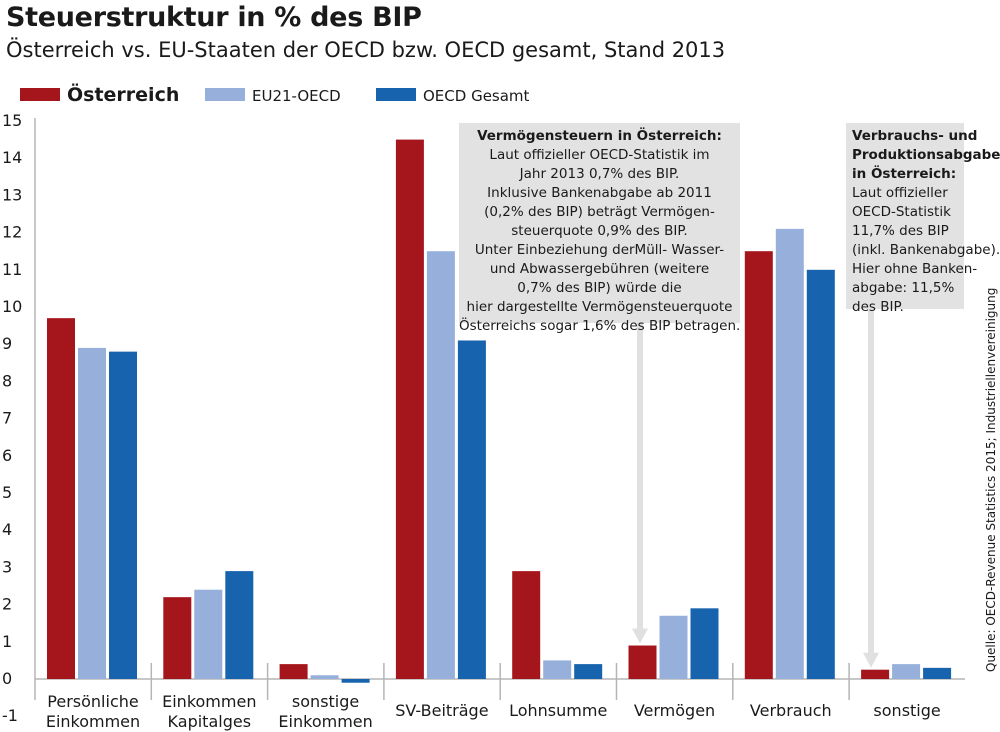 The width and height of the screenshot is (1000, 732). Describe the element at coordinates (10, 715) in the screenshot. I see `y-tick-label: -1` at that location.